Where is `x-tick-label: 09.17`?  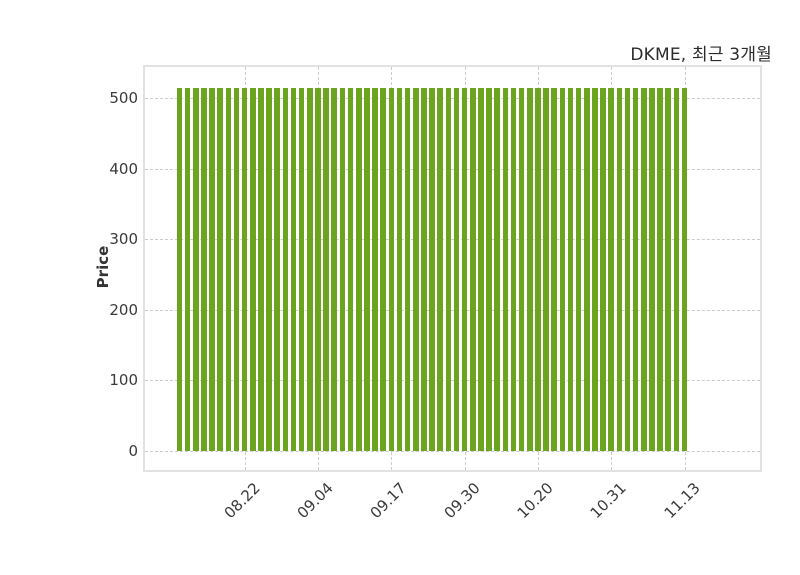
x-tick-label: 09.17 is located at coordinates (388, 501).